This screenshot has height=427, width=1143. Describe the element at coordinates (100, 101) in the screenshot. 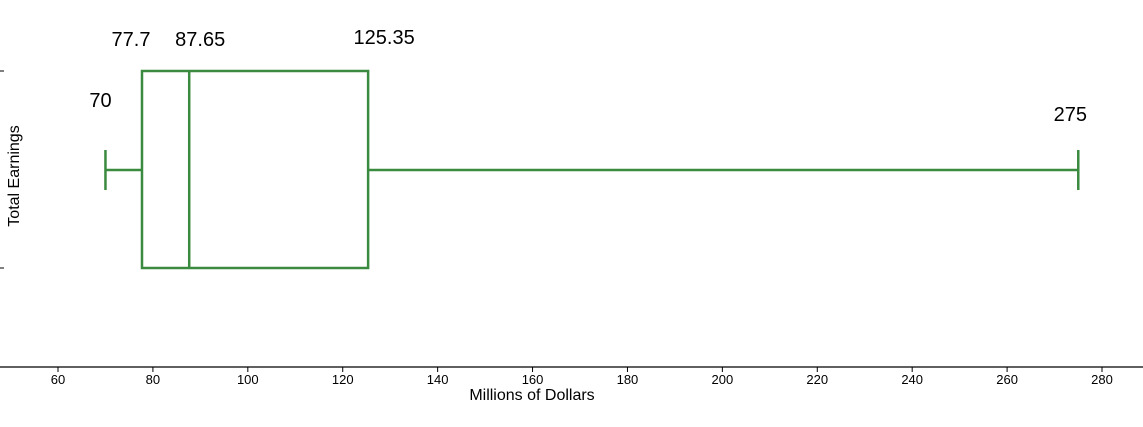

I see `min-value-label: 70` at that location.